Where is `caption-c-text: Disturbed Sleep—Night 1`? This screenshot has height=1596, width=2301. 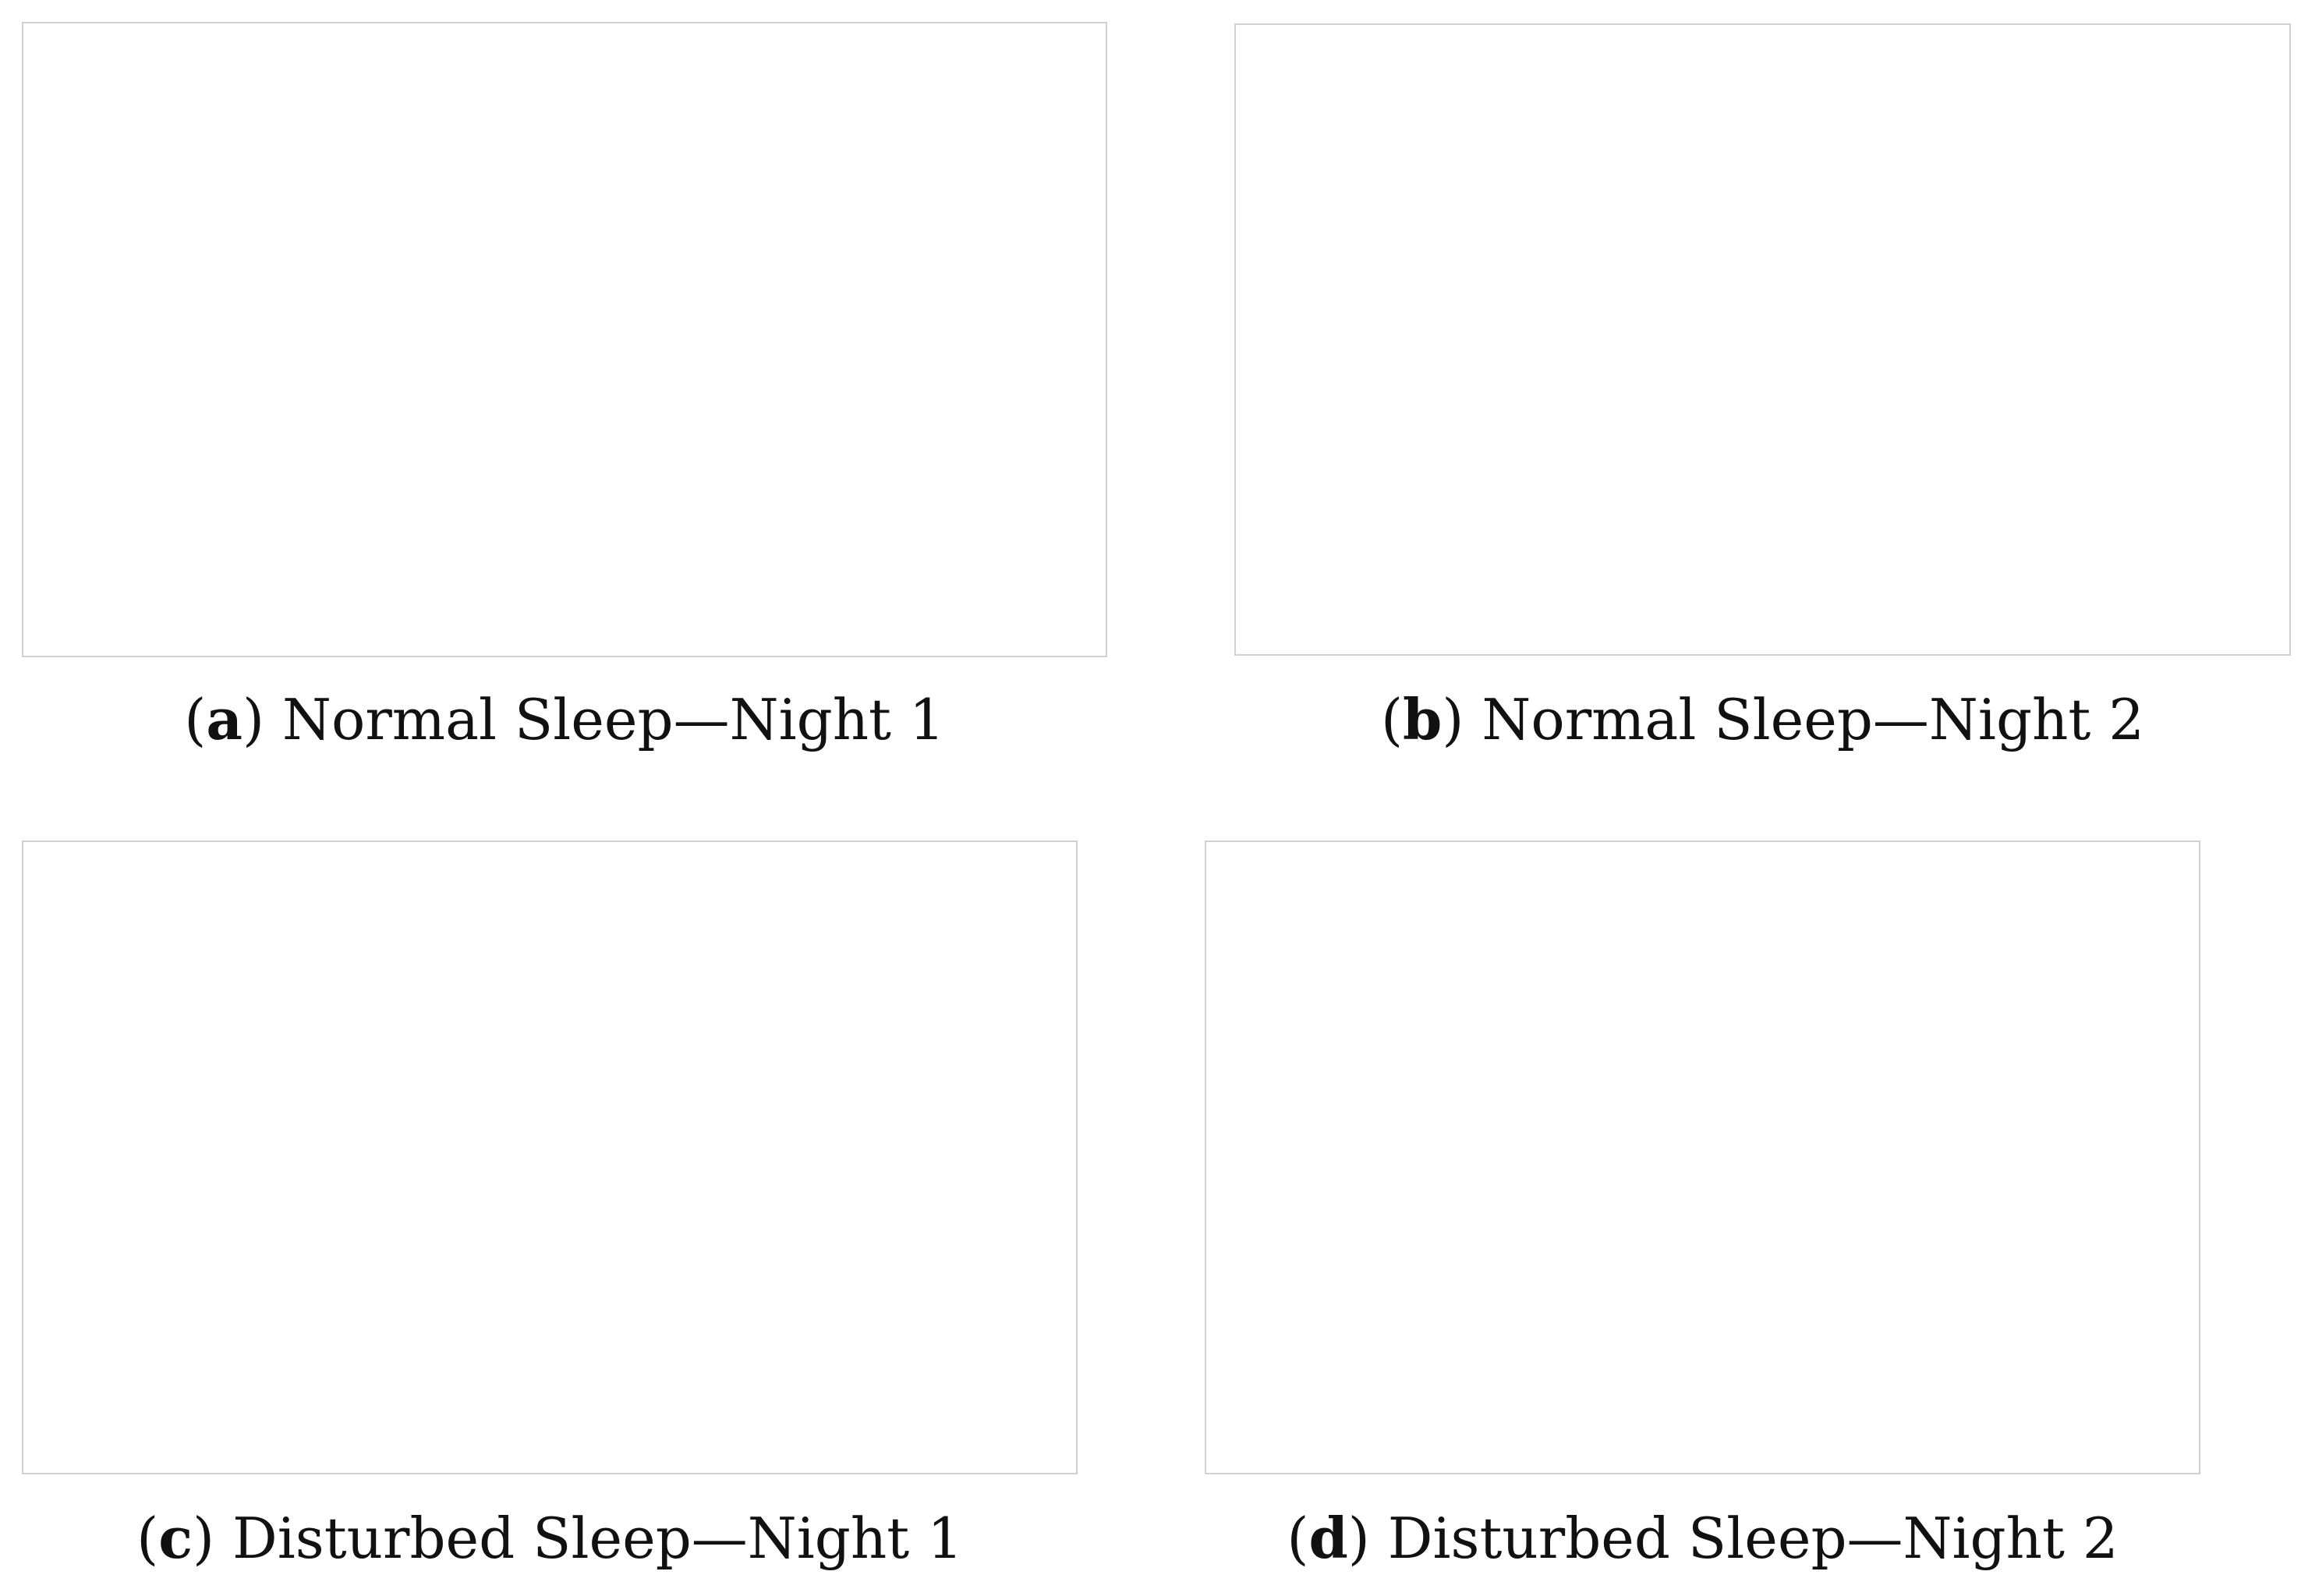 caption-c-text: Disturbed Sleep—Night 1 is located at coordinates (597, 1538).